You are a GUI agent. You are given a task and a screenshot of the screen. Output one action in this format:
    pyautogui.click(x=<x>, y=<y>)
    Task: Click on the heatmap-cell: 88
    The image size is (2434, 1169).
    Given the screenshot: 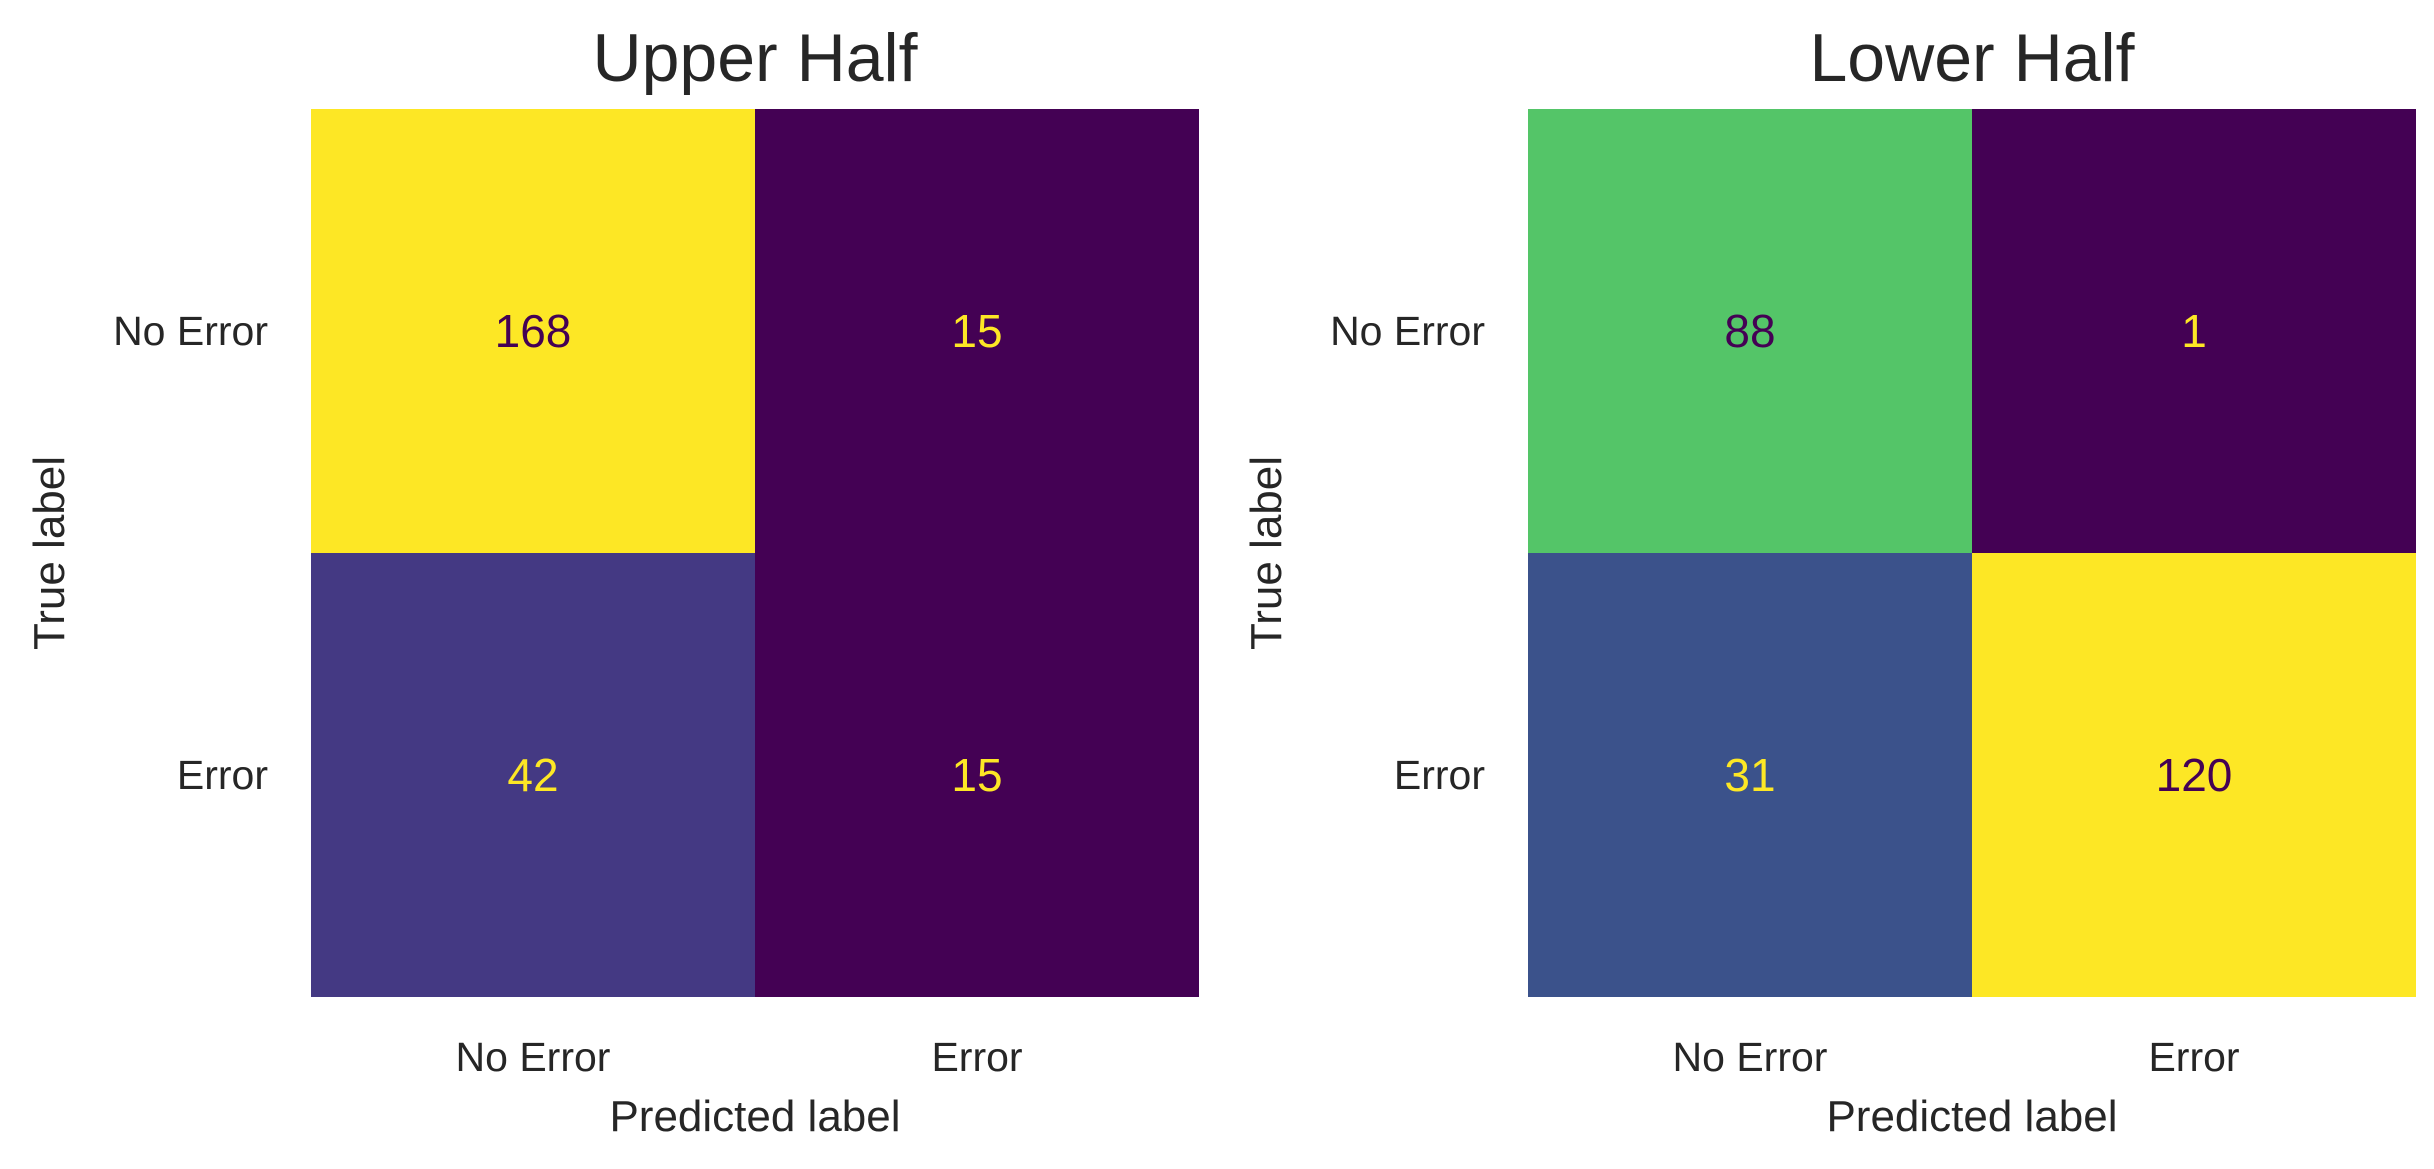 What is the action you would take?
    pyautogui.click(x=1750, y=331)
    